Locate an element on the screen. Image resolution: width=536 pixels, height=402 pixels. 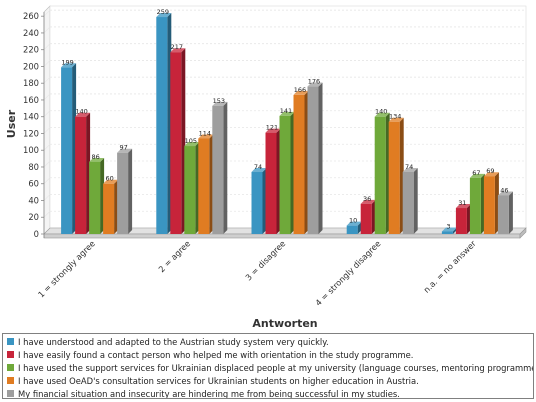
y-tick-label: 220 is located at coordinates (31, 50).